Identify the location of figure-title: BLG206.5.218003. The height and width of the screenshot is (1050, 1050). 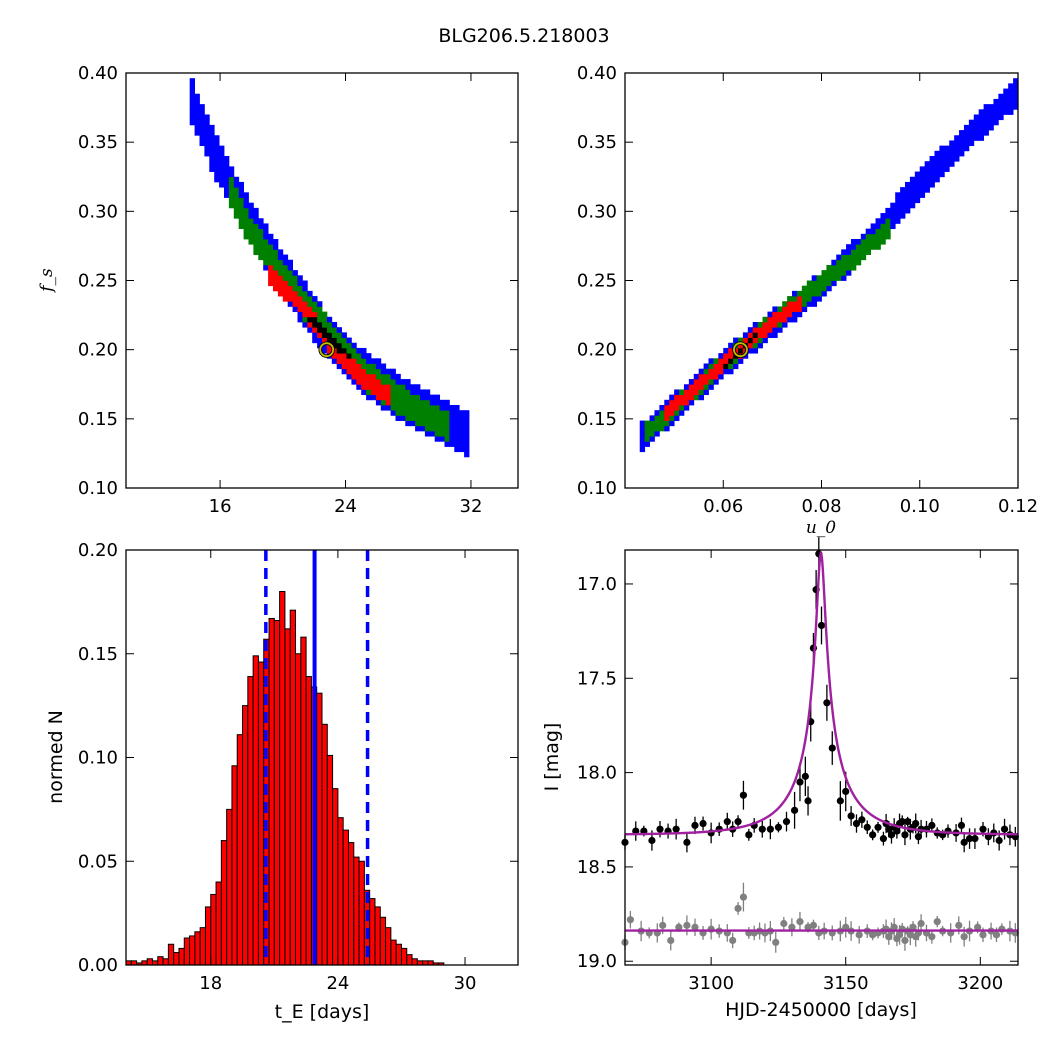
(523, 36).